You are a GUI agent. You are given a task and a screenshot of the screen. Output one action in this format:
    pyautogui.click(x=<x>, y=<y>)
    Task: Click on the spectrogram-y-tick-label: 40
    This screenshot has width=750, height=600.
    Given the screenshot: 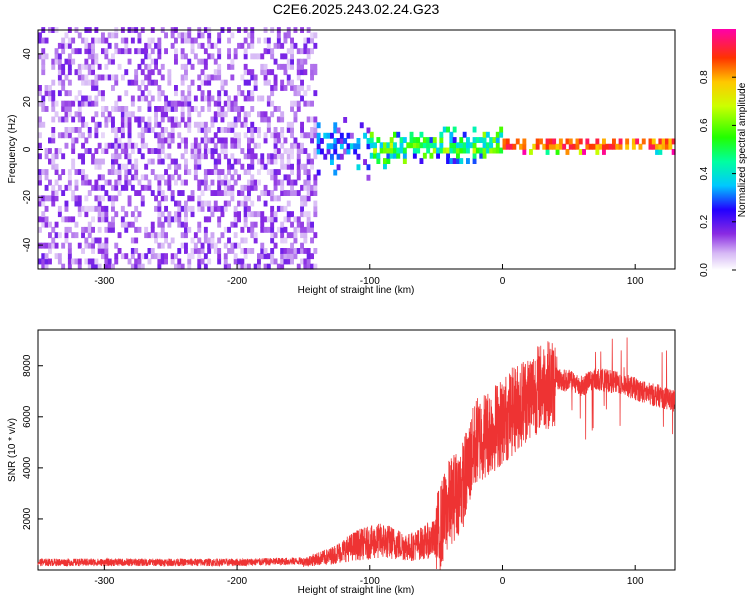 What is the action you would take?
    pyautogui.click(x=27, y=54)
    